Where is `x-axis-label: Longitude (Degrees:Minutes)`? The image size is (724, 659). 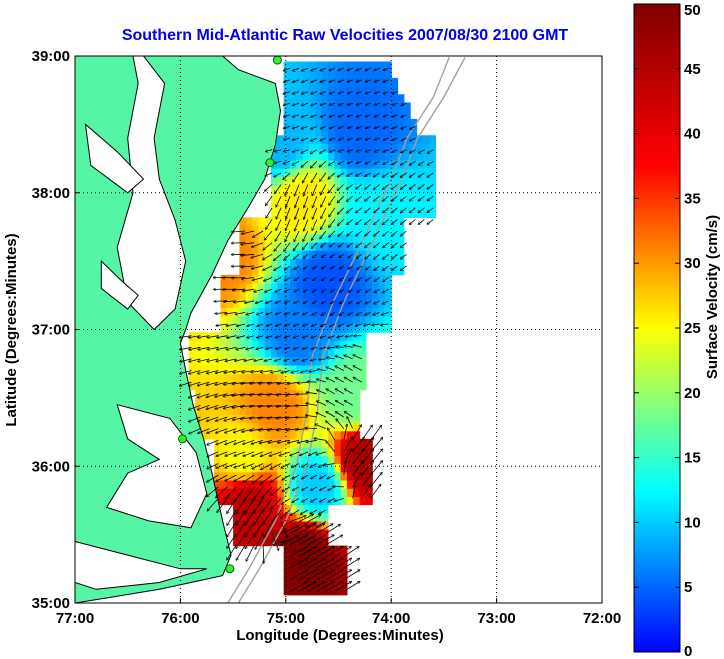 x-axis-label: Longitude (Degrees:Minutes) is located at coordinates (340, 635).